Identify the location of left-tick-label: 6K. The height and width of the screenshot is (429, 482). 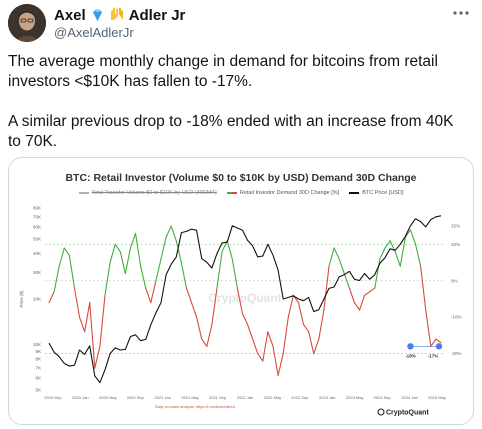
(38, 378).